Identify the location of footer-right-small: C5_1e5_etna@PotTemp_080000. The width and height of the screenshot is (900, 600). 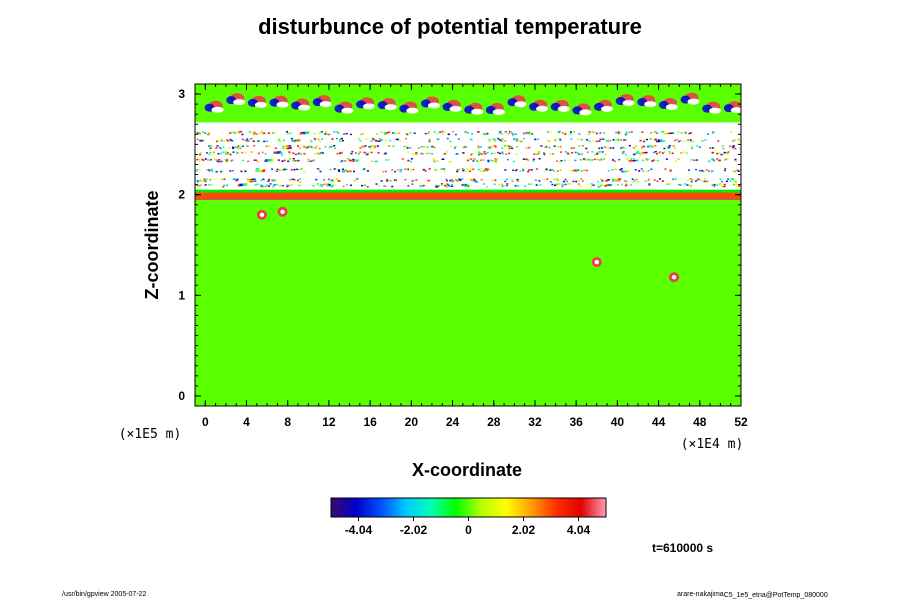
(776, 595).